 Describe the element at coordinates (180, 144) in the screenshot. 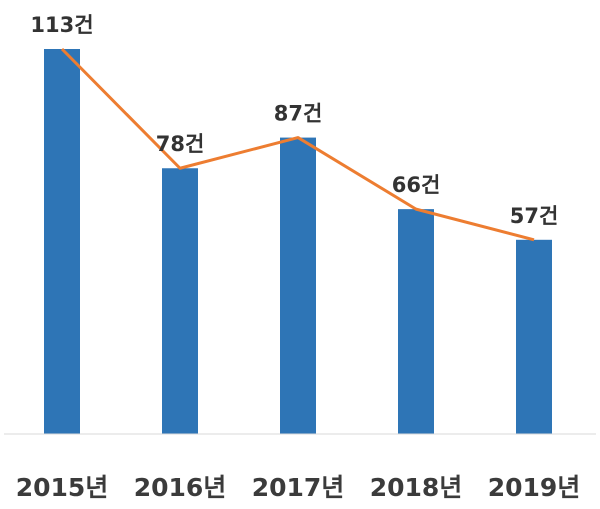

I see `data-label: 78건` at that location.